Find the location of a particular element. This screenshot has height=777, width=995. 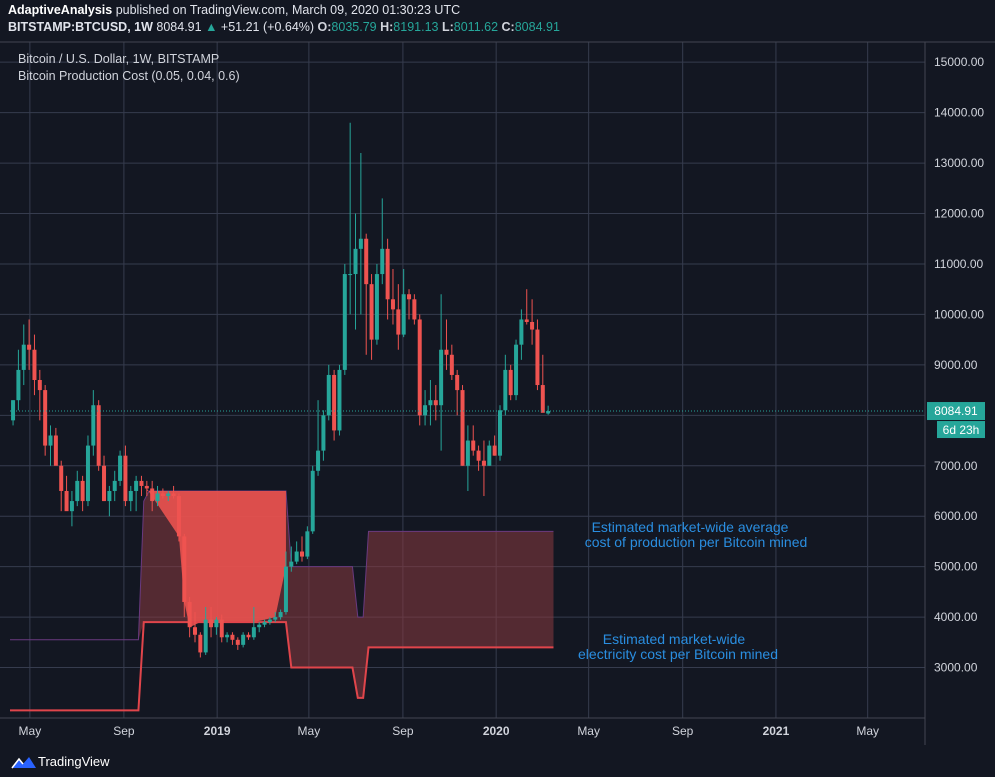

symbol-name: BITSTAMP:BTCUSD, 1W is located at coordinates (80, 27).